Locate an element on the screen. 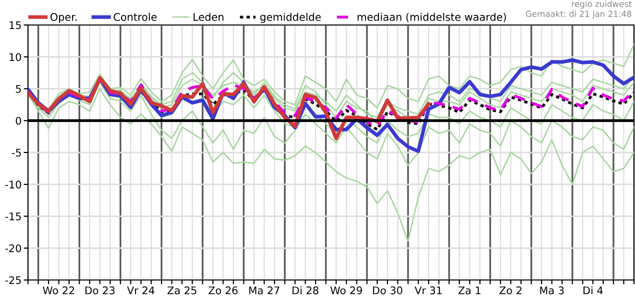 The height and width of the screenshot is (300, 635). y-tick-label: 10 is located at coordinates (16, 57).